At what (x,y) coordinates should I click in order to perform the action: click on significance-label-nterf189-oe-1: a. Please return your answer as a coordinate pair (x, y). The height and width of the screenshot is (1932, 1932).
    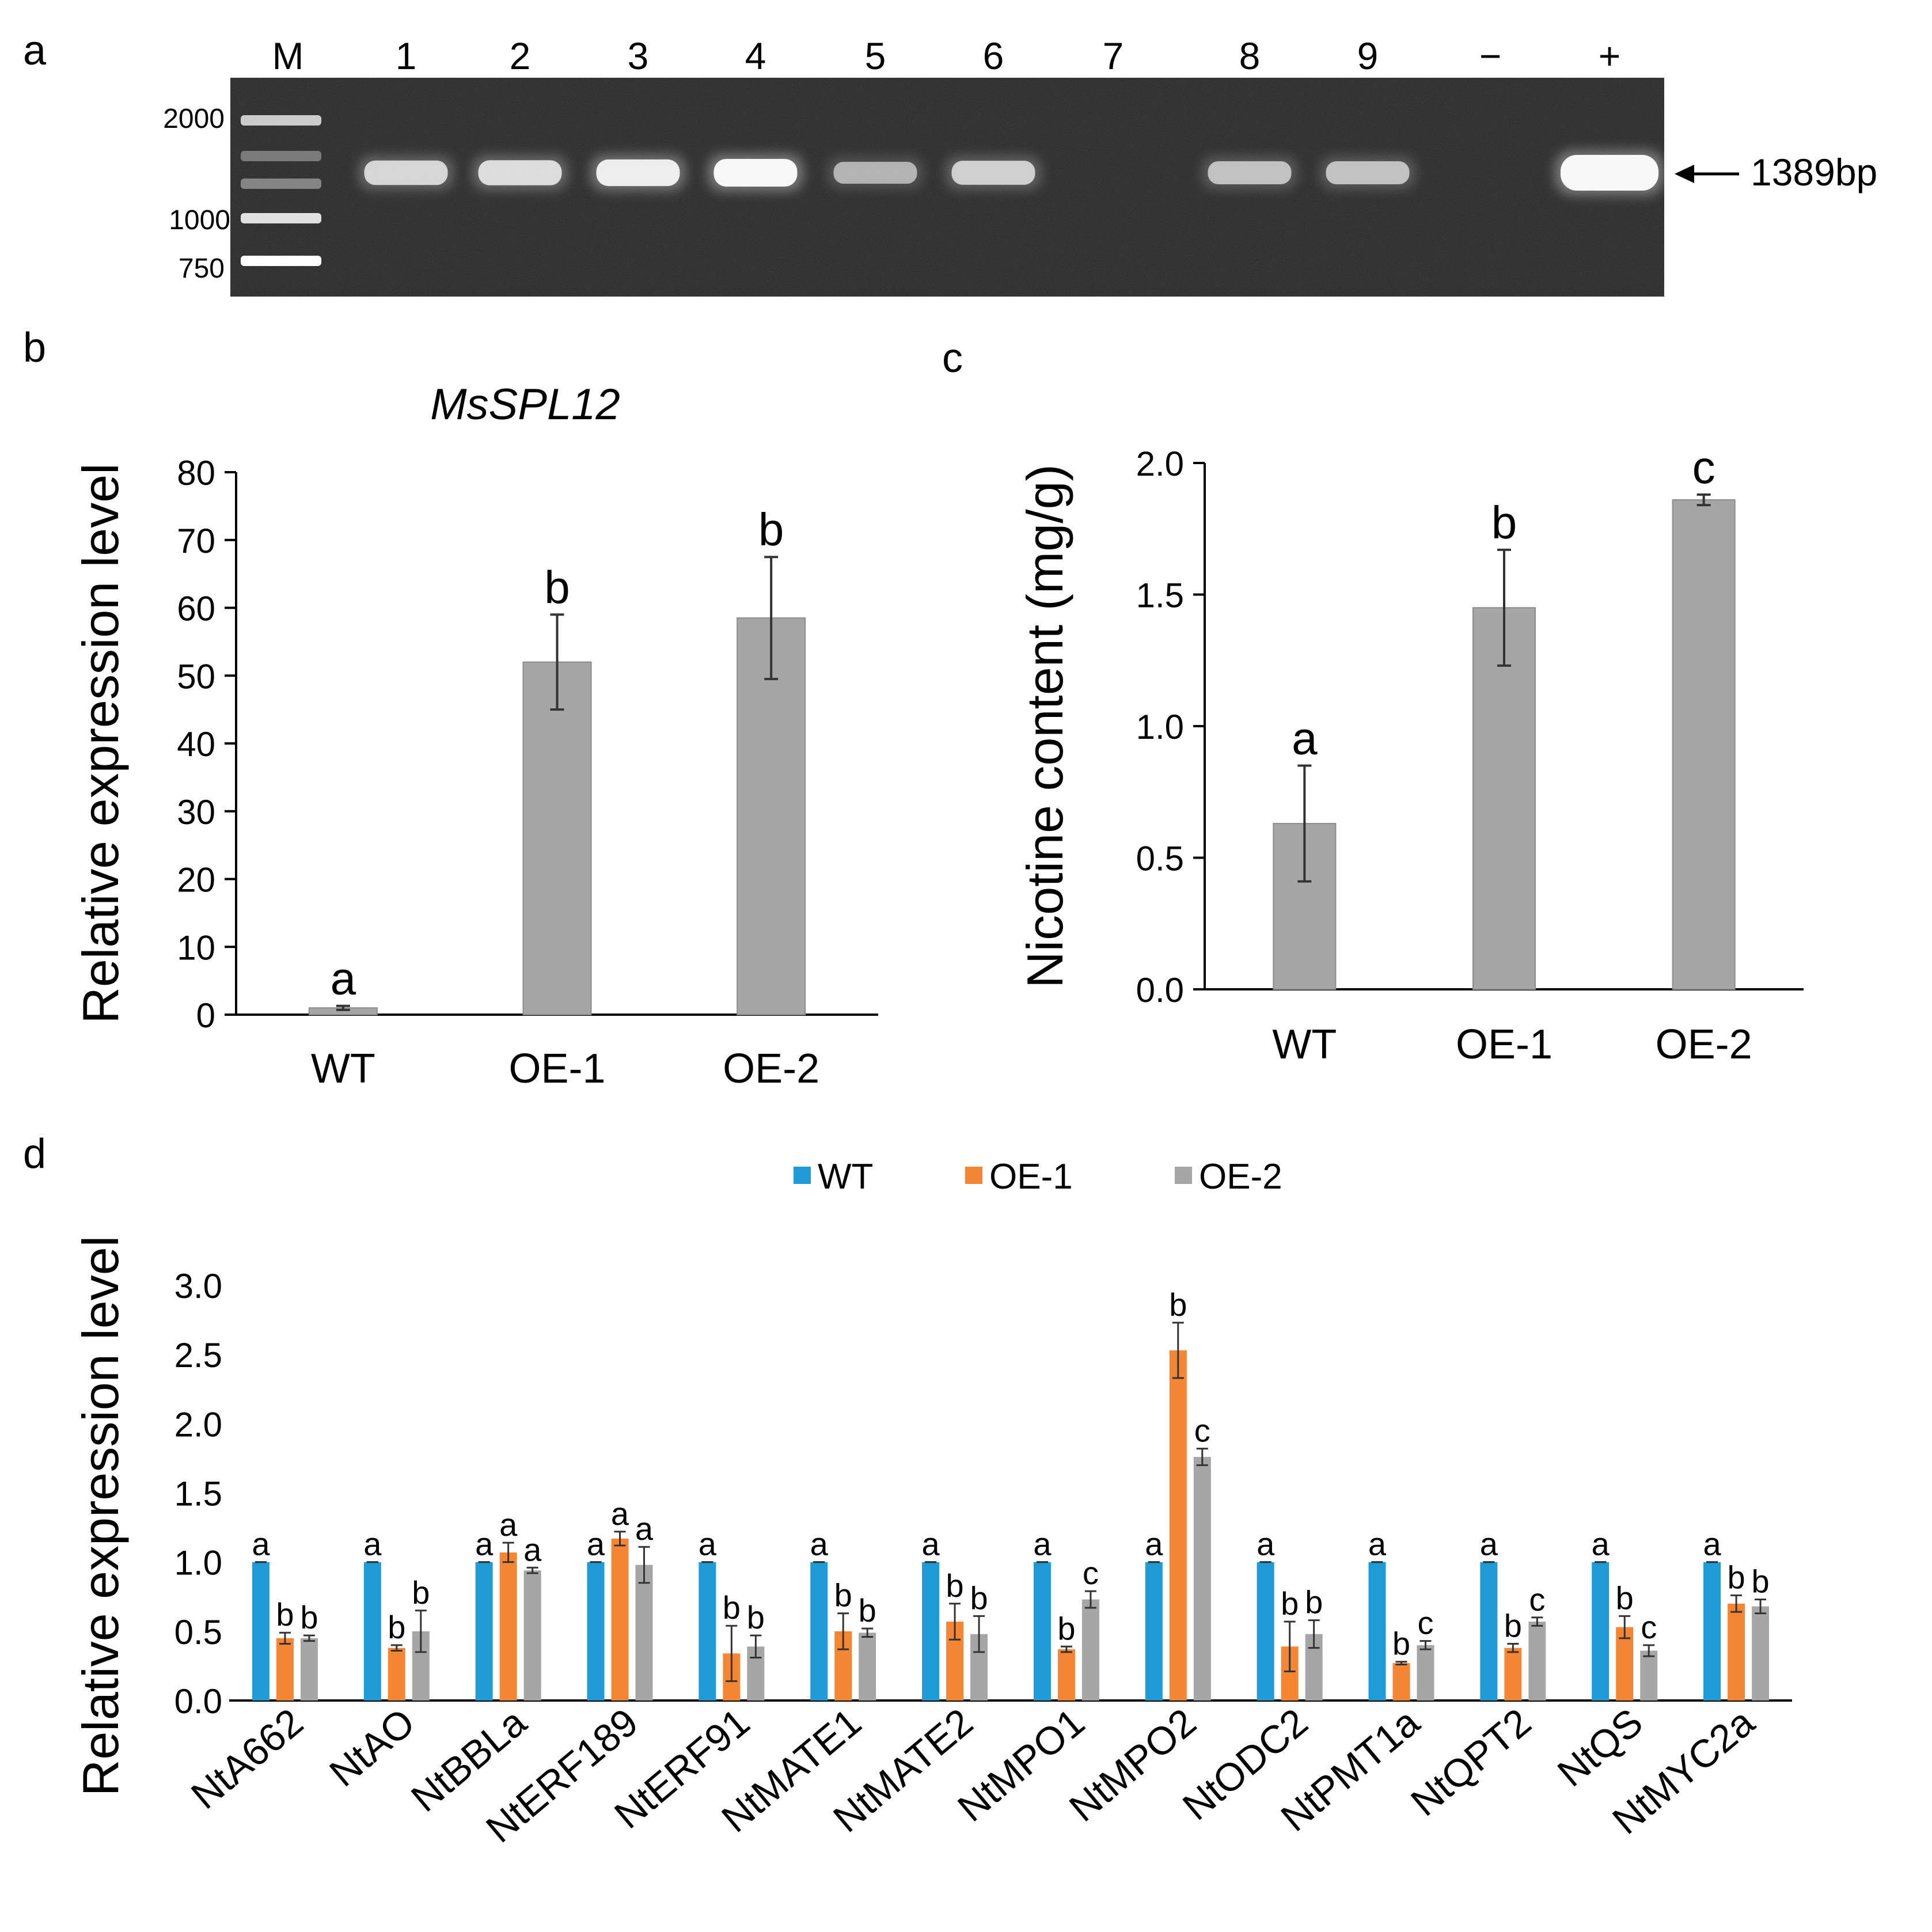
    Looking at the image, I should click on (620, 1514).